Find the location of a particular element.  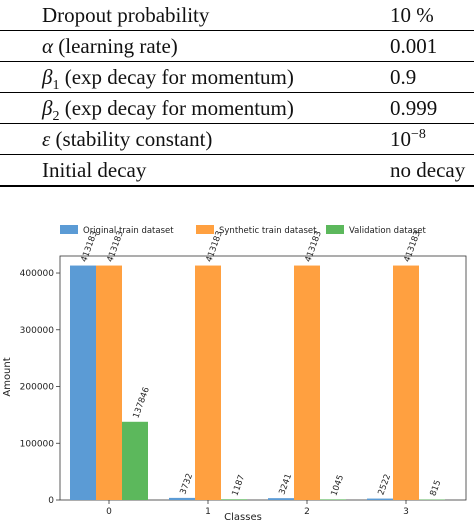

table-row: Initial decay no decay is located at coordinates (237, 171).